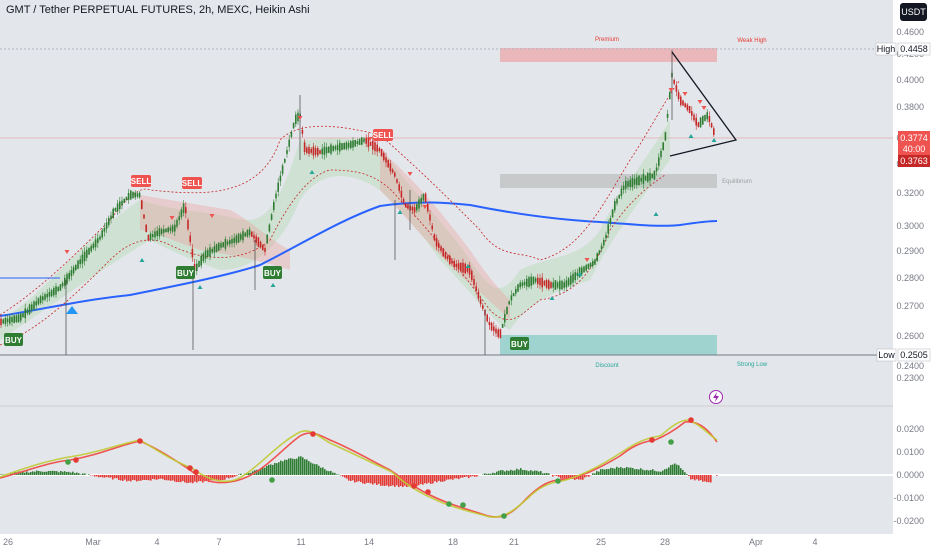 Image resolution: width=932 pixels, height=550 pixels. I want to click on svg-text: BUY, so click(14, 340).